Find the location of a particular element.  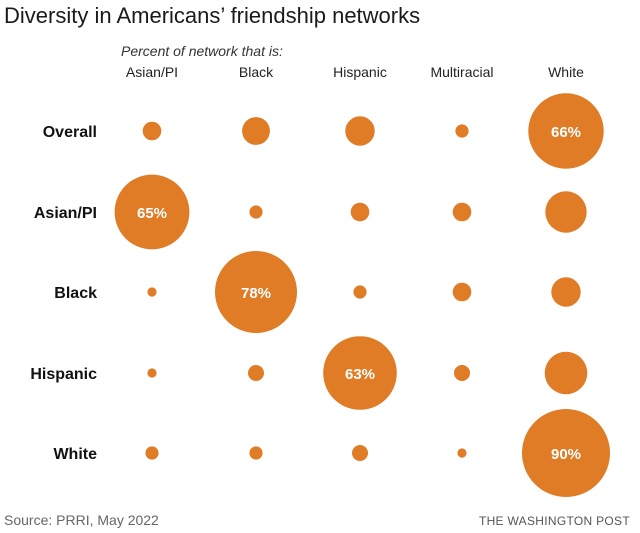

bubble-value-label: 66% is located at coordinates (566, 132).